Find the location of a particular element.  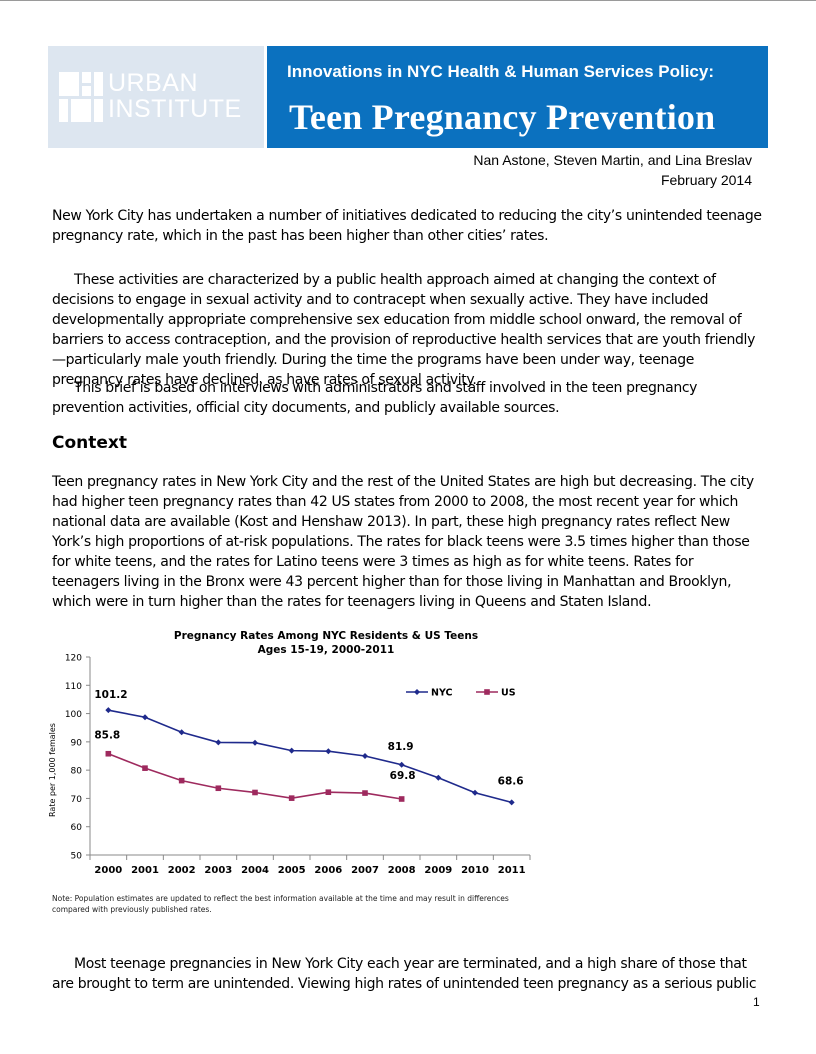

chart-data-labels: 101.2 85.8 81.9 69.8 68.6 is located at coordinates (308, 738).